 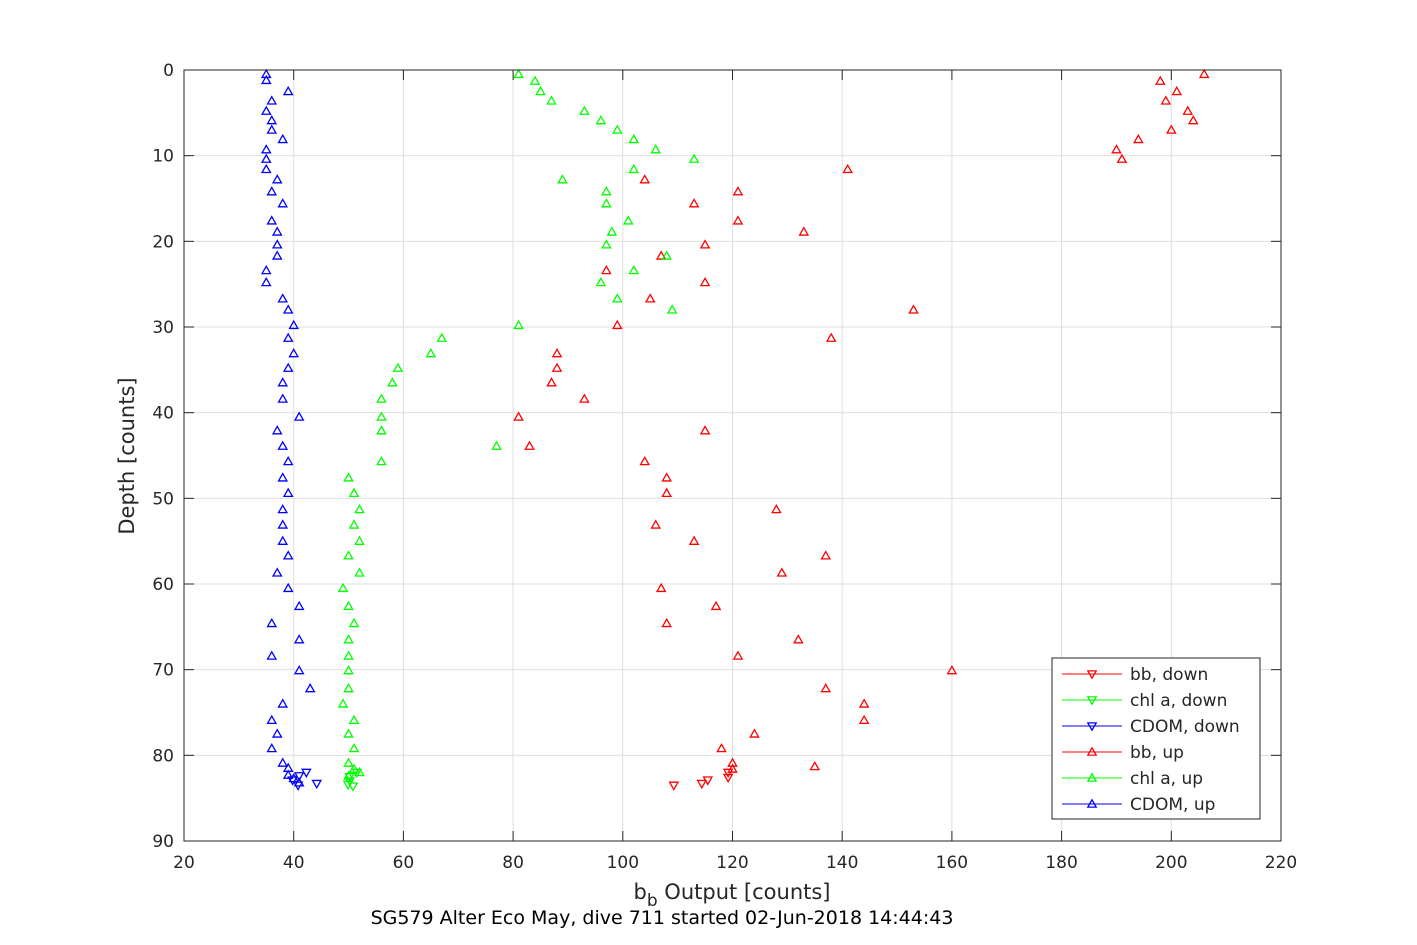 What do you see at coordinates (1185, 727) in the screenshot?
I see `legend-entry: CDOM, down` at bounding box center [1185, 727].